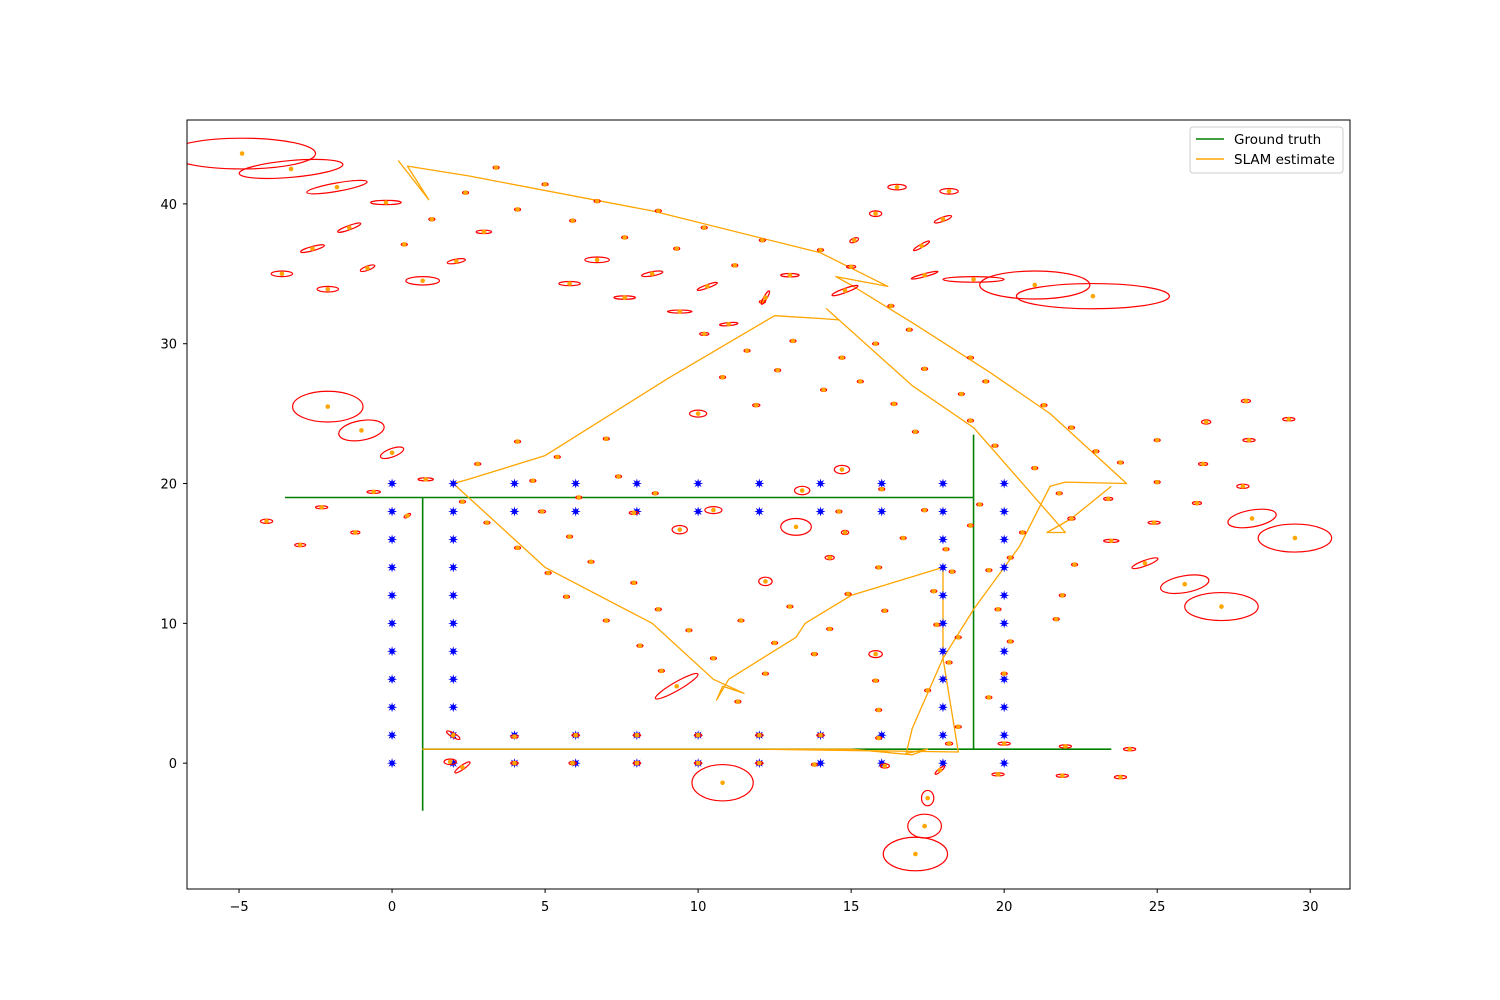  I want to click on y-tick-label: 0, so click(173, 764).